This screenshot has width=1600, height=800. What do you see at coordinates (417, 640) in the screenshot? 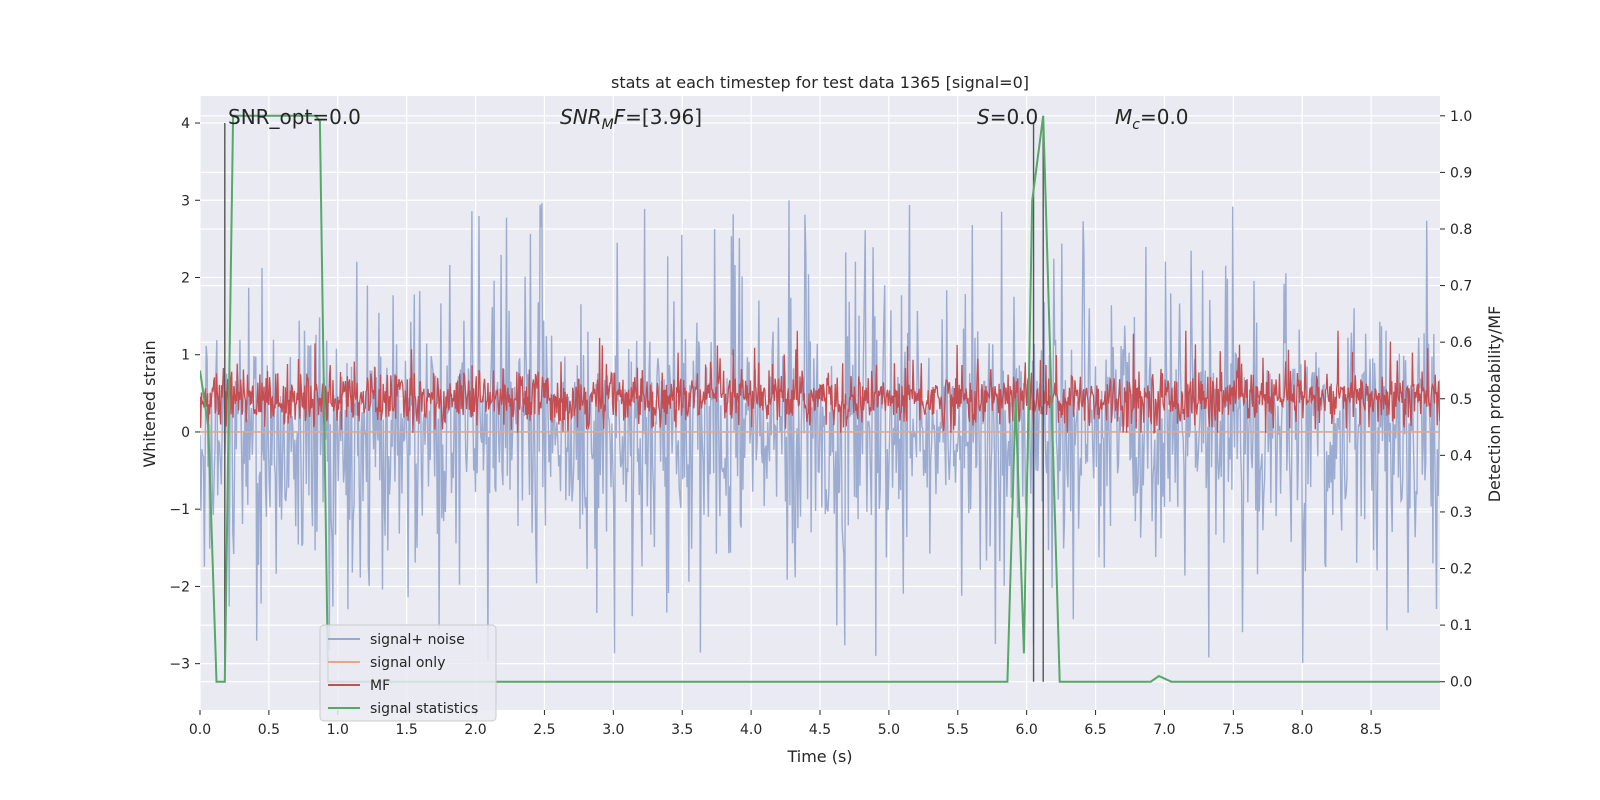
I see `legend-label: signal+ noise` at bounding box center [417, 640].